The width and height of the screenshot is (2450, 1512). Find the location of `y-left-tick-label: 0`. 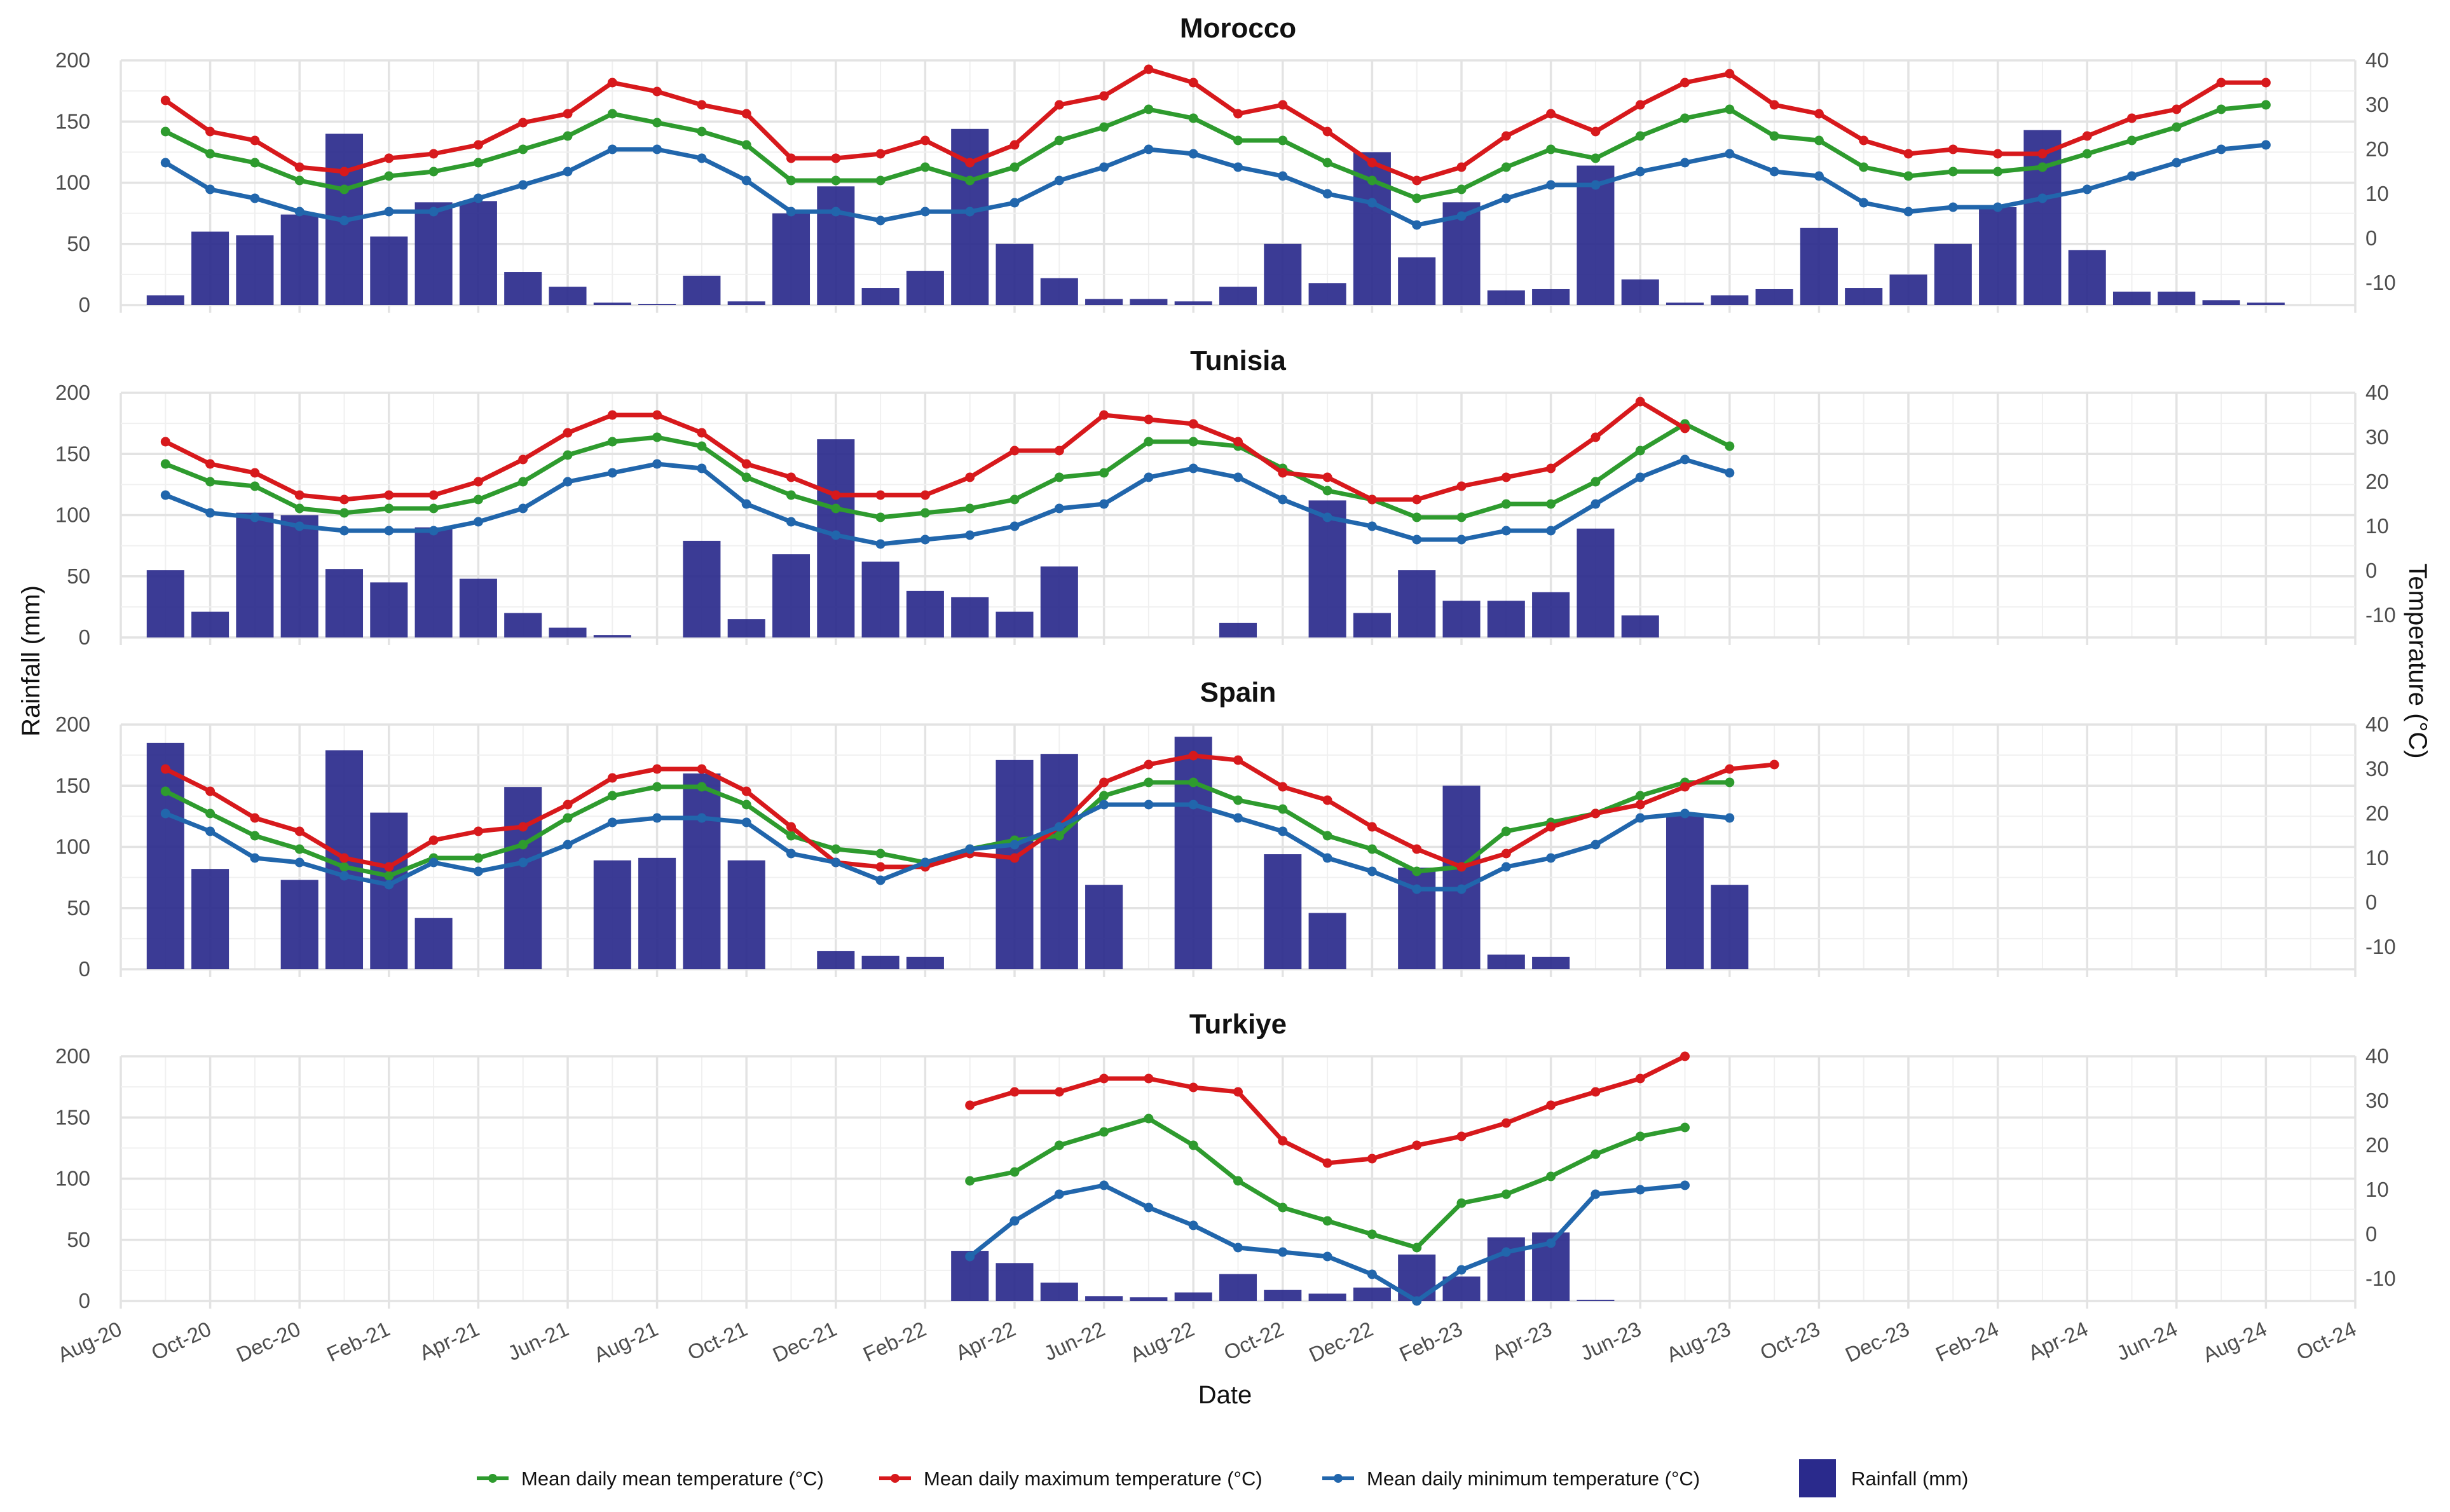

y-left-tick-label: 0 is located at coordinates (84, 305).